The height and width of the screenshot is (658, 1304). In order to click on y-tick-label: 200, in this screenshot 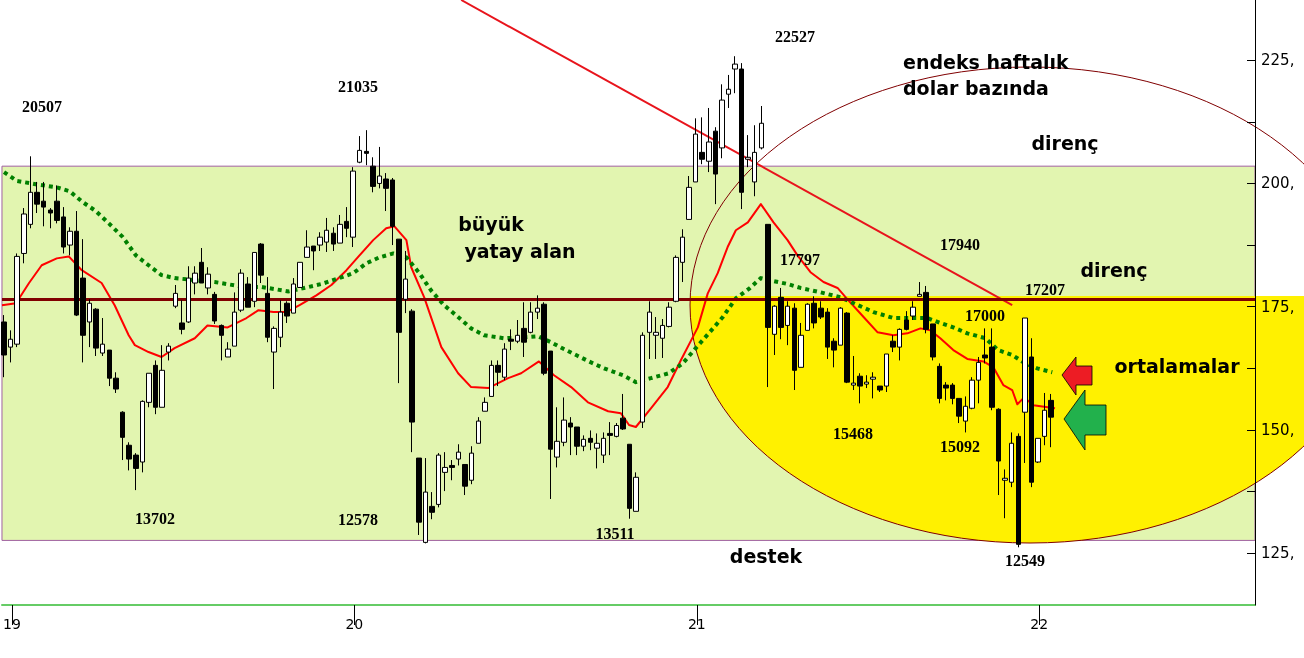, I will do `click(1278, 183)`.